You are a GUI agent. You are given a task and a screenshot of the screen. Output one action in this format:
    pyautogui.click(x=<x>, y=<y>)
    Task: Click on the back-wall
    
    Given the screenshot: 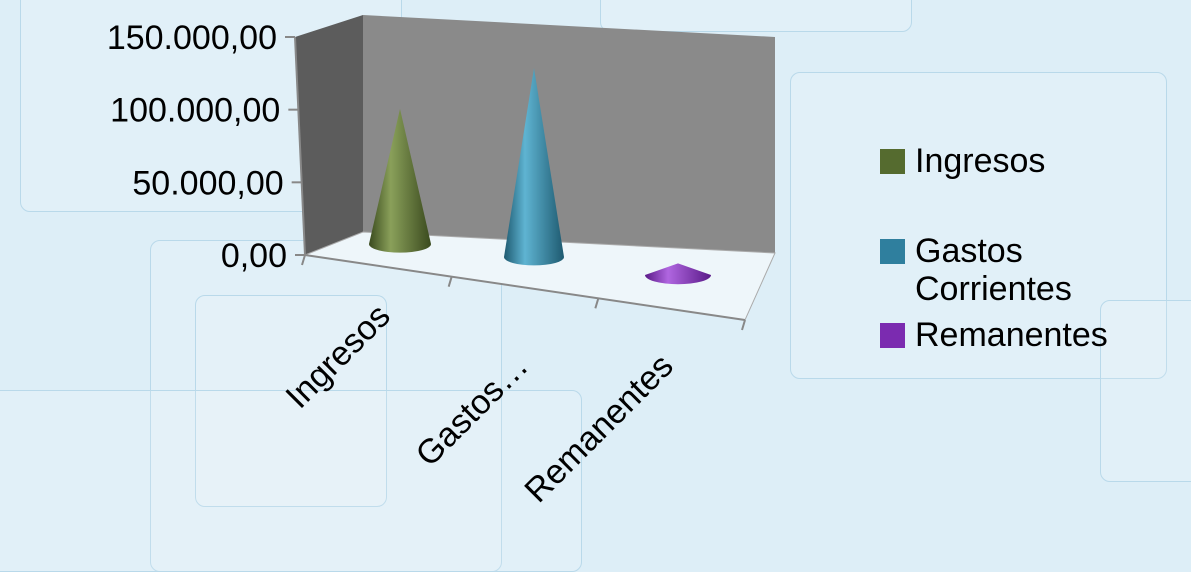 What is the action you would take?
    pyautogui.click(x=569, y=134)
    